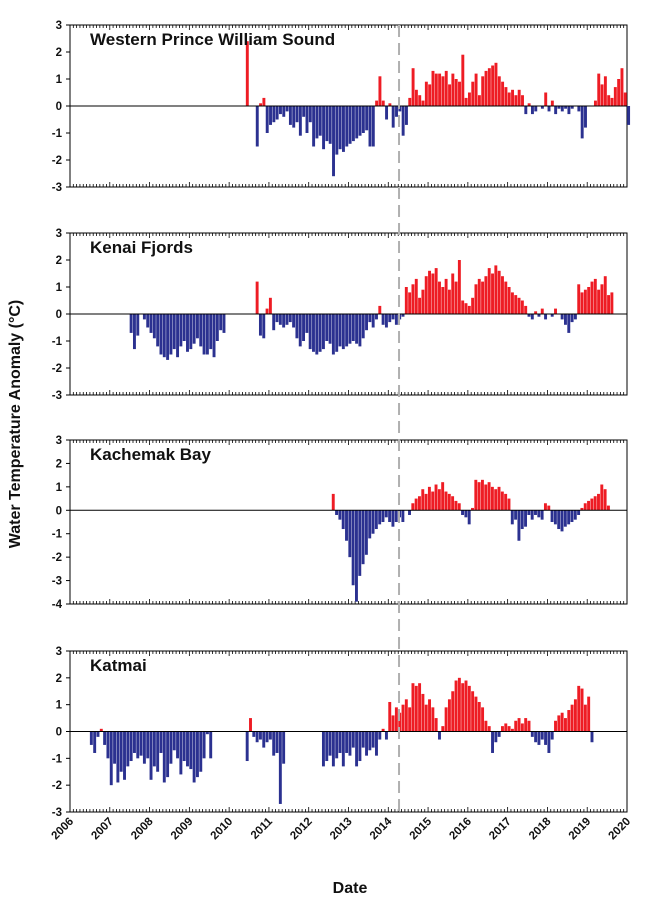 The height and width of the screenshot is (901, 650). What do you see at coordinates (59, 488) in the screenshot?
I see `y-tick-label: 1` at bounding box center [59, 488].